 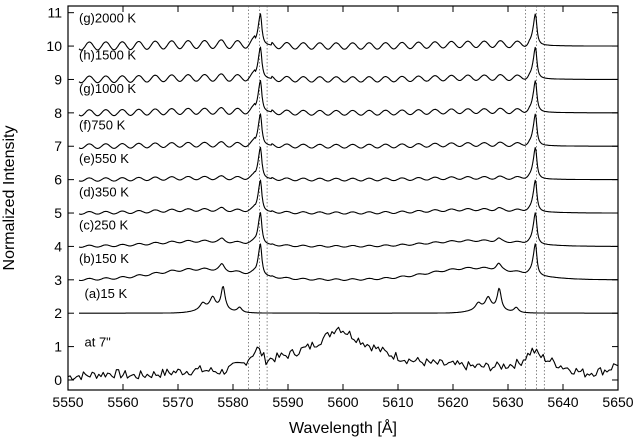 What do you see at coordinates (58, 380) in the screenshot?
I see `y-tick-label-0: 0` at bounding box center [58, 380].